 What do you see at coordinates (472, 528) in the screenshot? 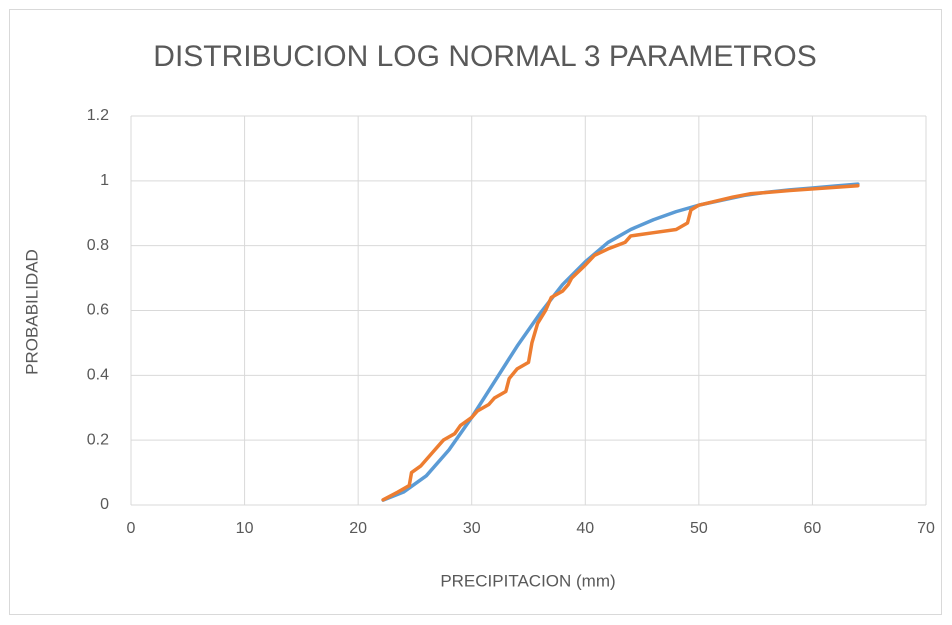
I see `x-tick-label: 30` at bounding box center [472, 528].